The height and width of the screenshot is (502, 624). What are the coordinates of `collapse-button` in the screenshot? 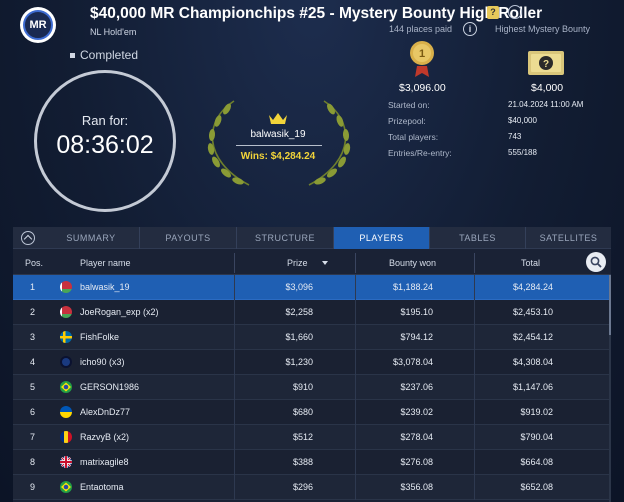 It's located at (28, 238).